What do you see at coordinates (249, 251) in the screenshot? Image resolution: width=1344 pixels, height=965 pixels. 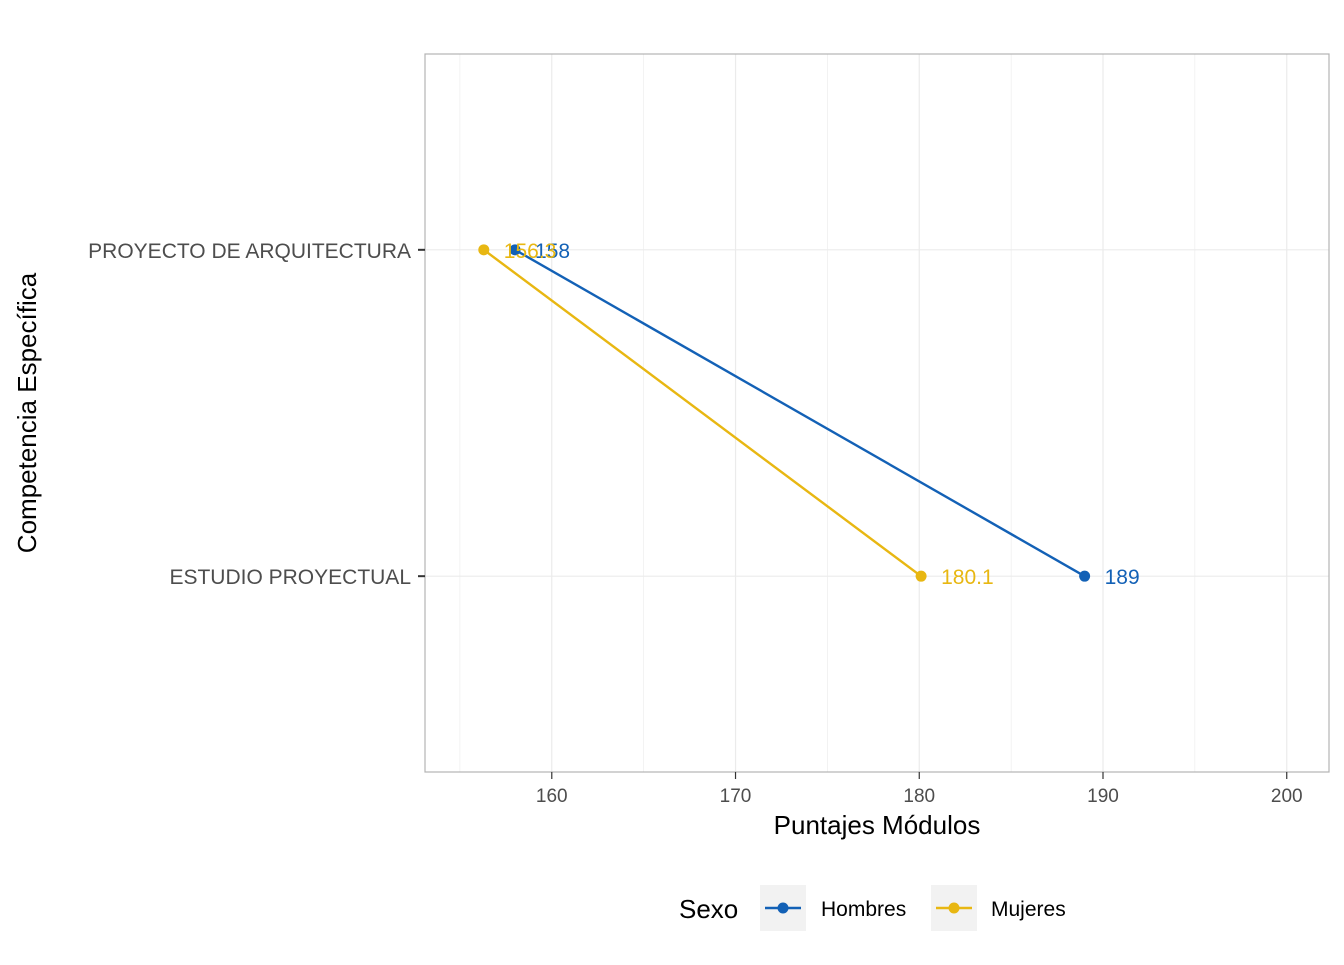 I see `y-tick-label: PROYECTO DE ARQUITECTURA` at bounding box center [249, 251].